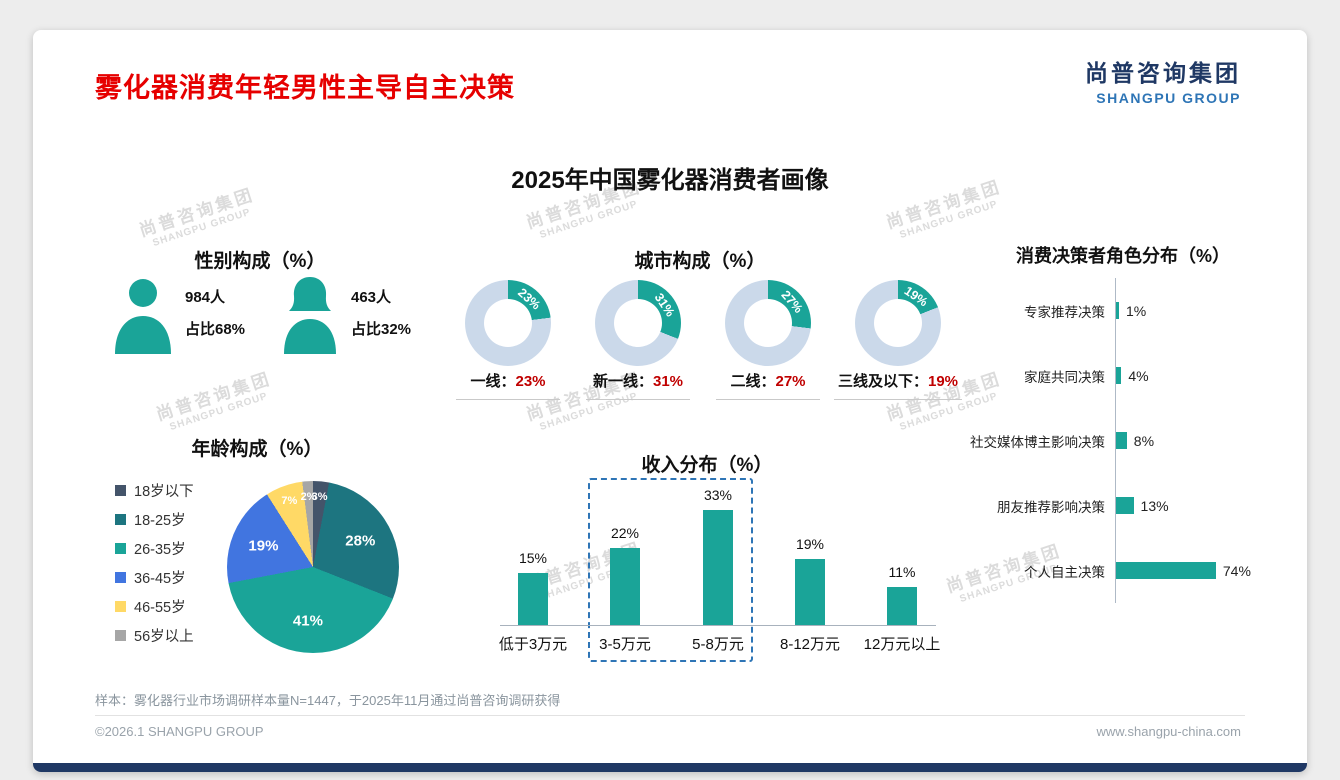  I want to click on donut-caption: 一线：23%, so click(508, 385).